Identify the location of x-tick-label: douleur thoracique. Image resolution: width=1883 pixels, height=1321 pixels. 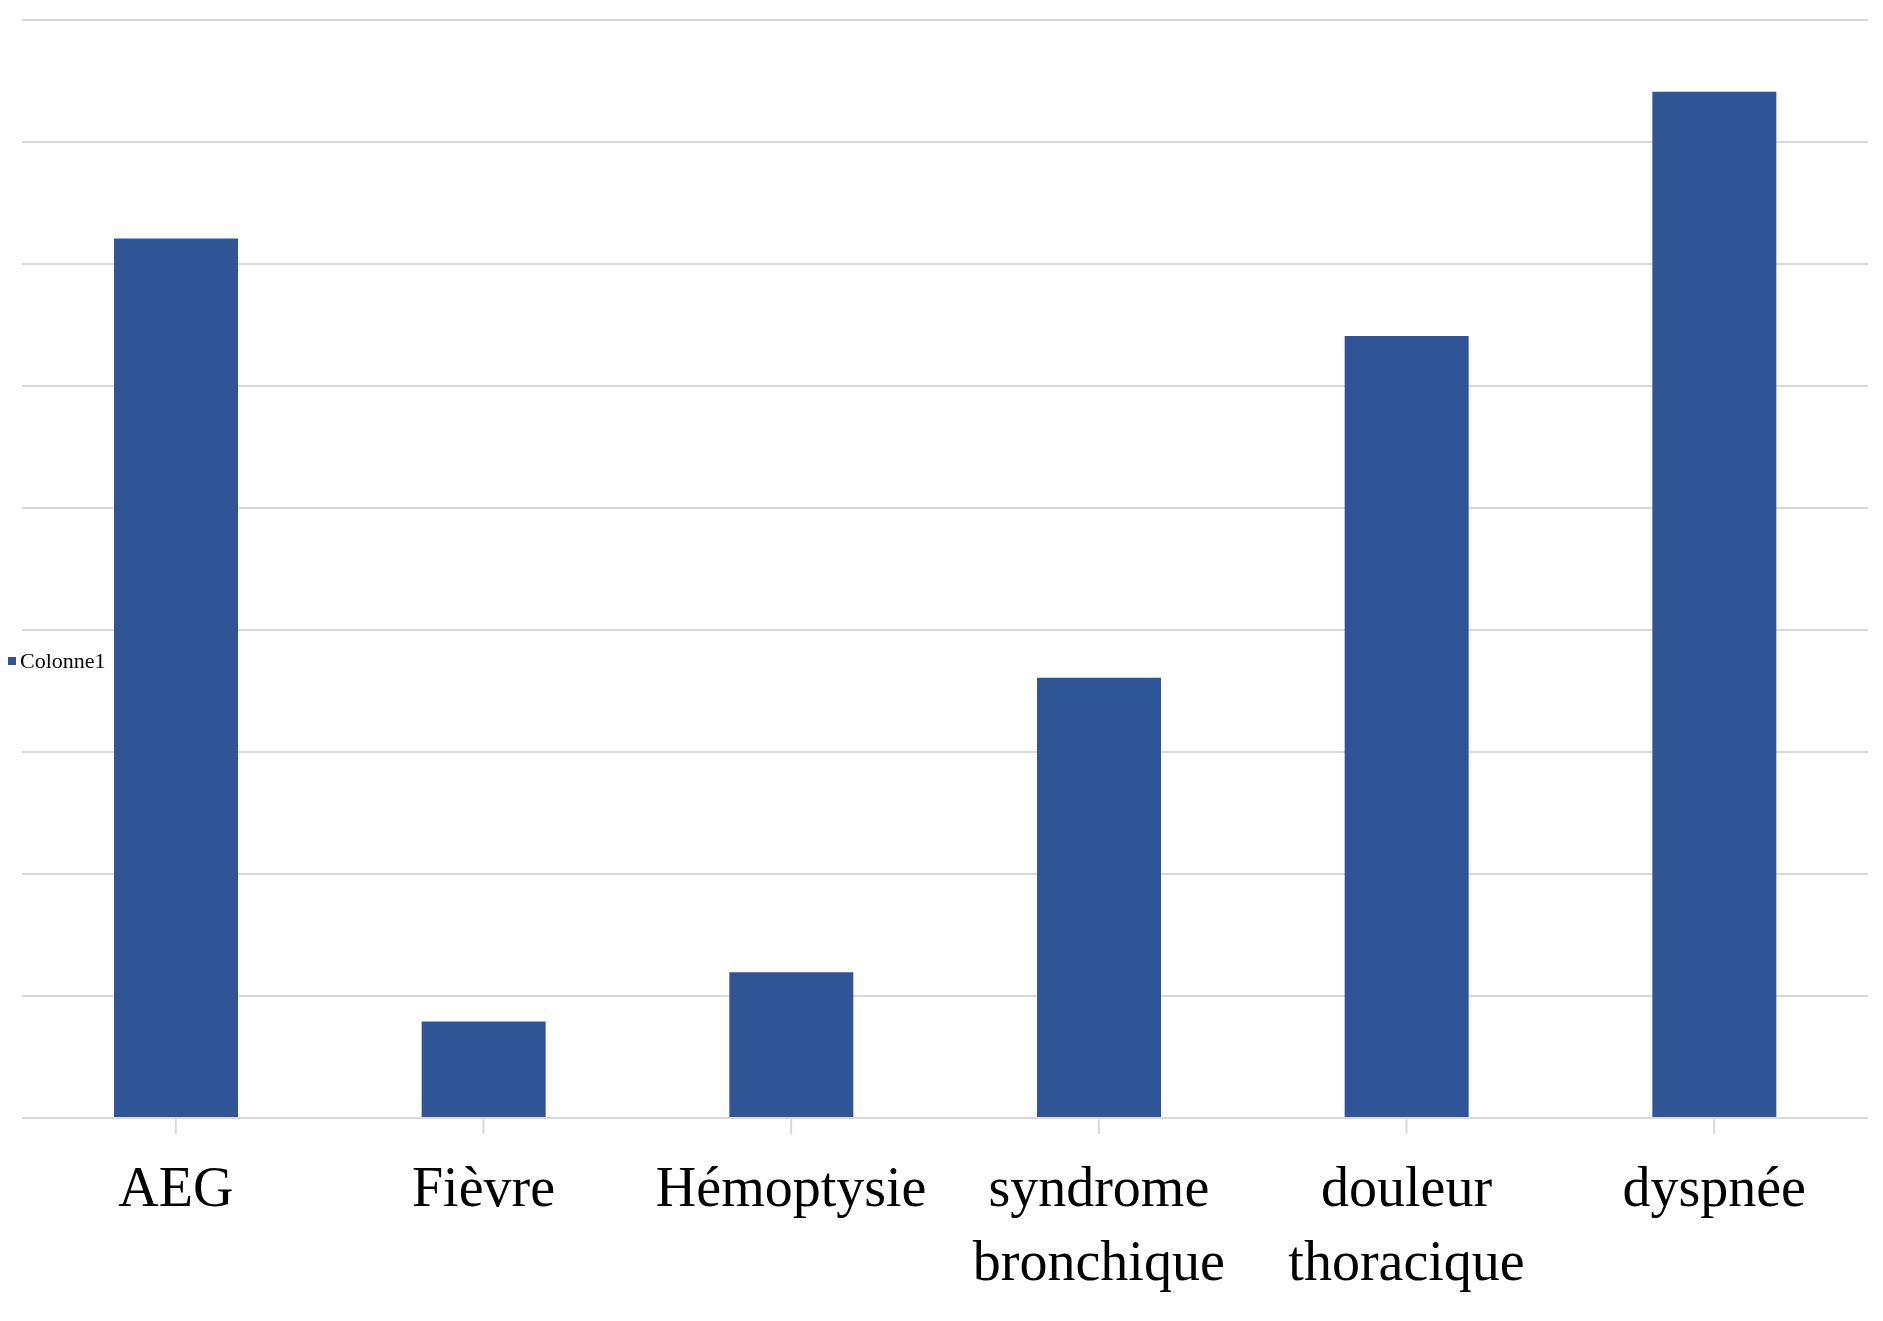
(1406, 1224).